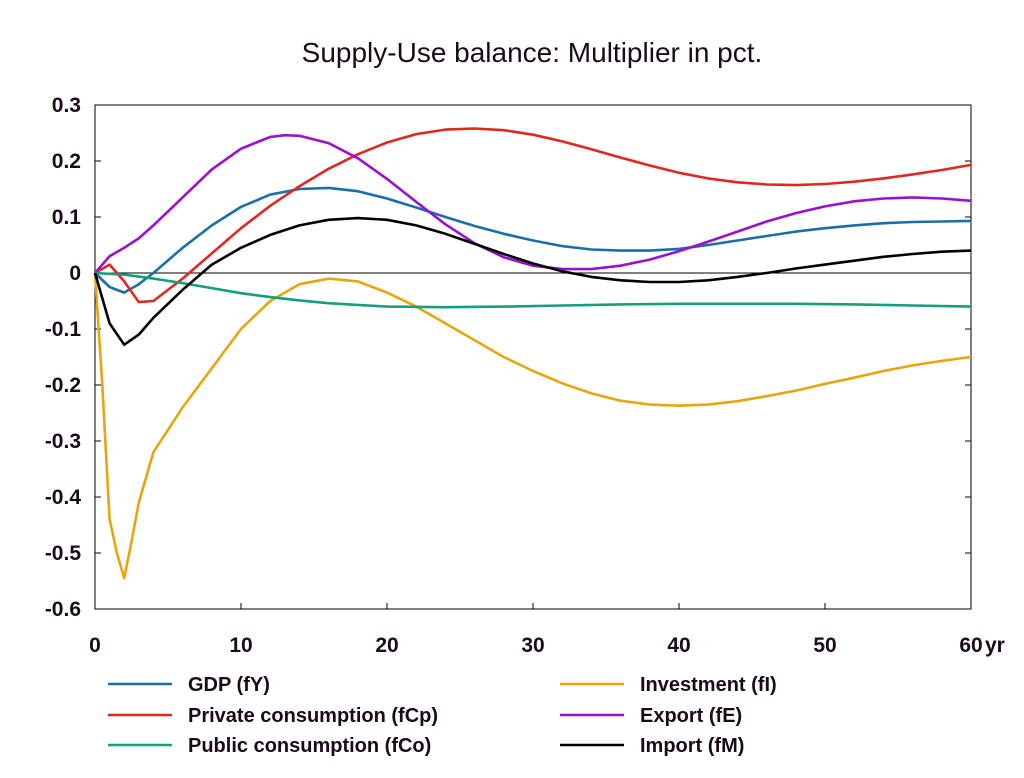 Image resolution: width=1024 pixels, height=778 pixels. What do you see at coordinates (824, 645) in the screenshot?
I see `x-tick-label: 50` at bounding box center [824, 645].